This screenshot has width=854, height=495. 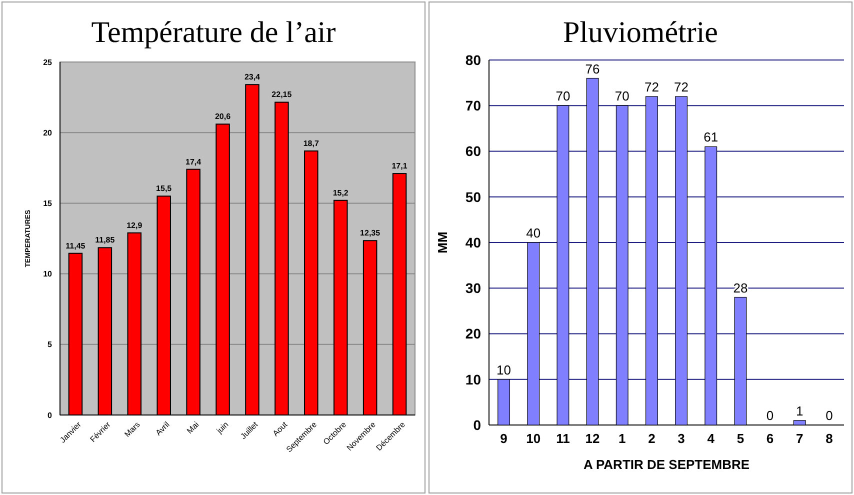 What do you see at coordinates (533, 233) in the screenshot?
I see `data-label: 40` at bounding box center [533, 233].